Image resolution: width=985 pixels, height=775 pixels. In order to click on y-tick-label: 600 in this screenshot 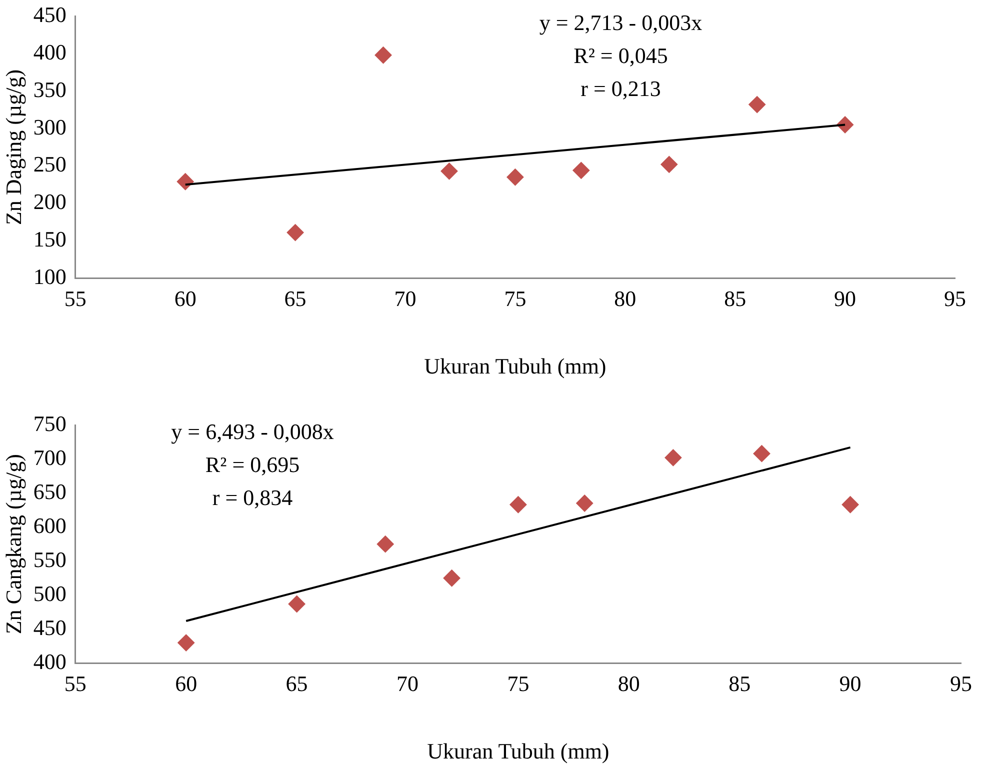, I will do `click(49, 525)`.